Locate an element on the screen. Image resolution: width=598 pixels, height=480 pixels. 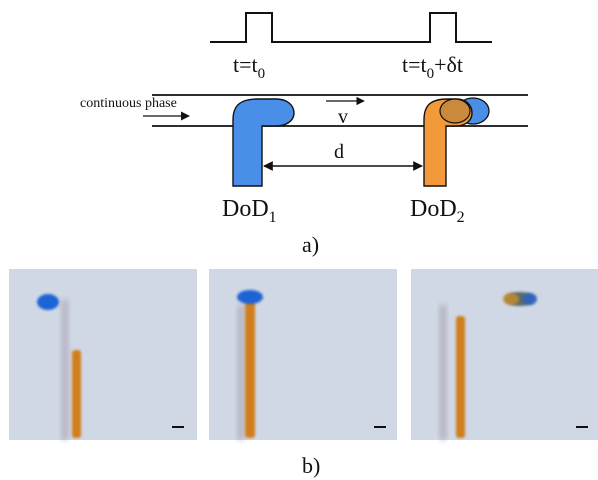
merged-droplet is located at coordinates (455, 111).